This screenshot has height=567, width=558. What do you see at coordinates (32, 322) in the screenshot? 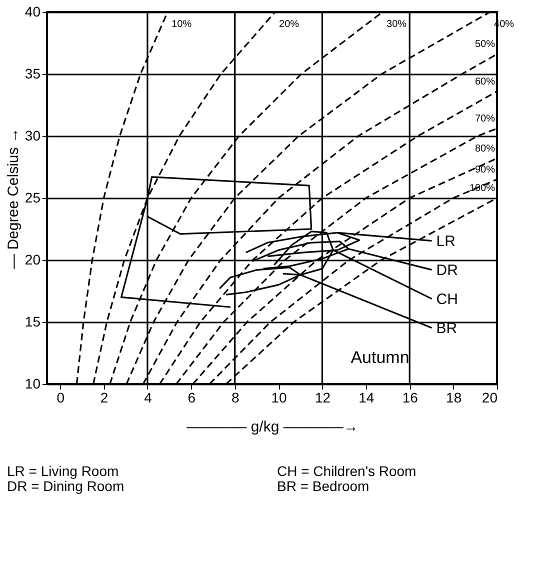
I see `y-tick-label: 15` at bounding box center [32, 322].